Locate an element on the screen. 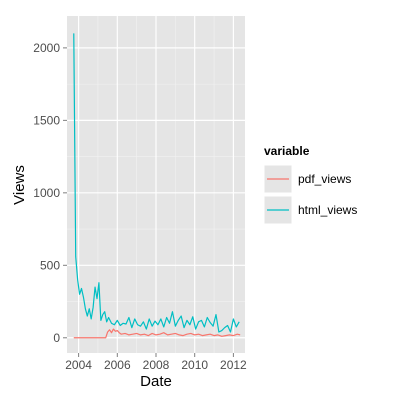 Image resolution: width=400 pixels, height=400 pixels. x-axis: 2004 2006 2008 2010 2012 is located at coordinates (156, 362).